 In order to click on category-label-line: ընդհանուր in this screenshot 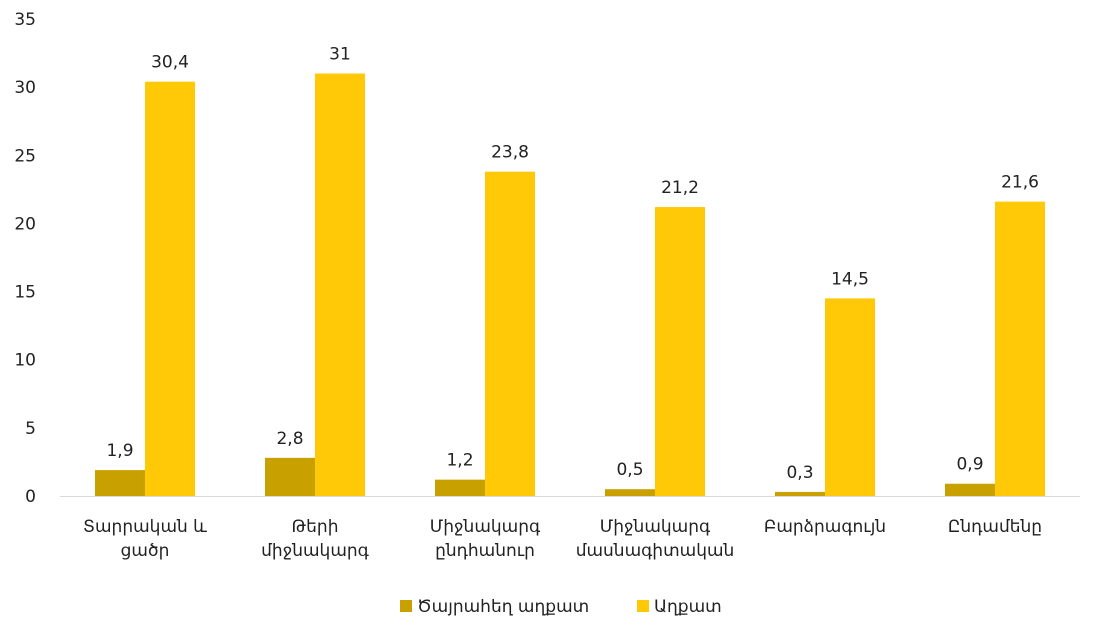, I will do `click(485, 551)`.